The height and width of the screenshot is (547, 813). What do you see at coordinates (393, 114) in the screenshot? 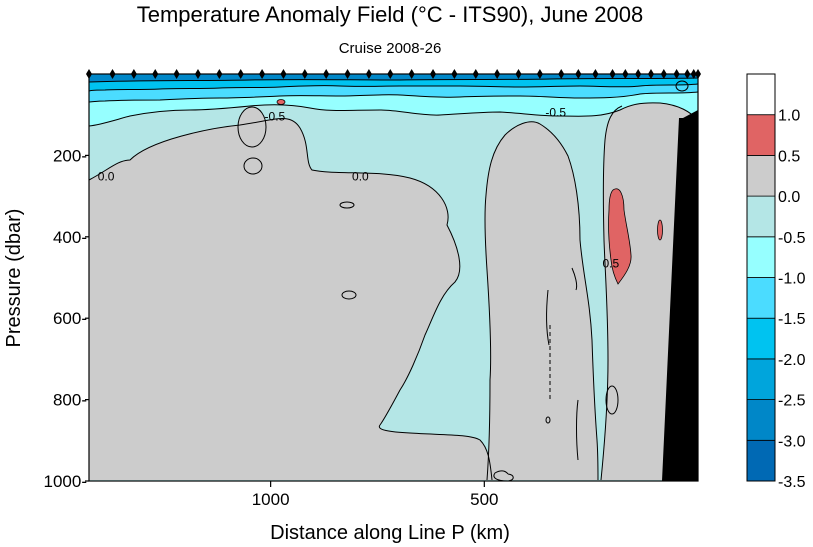
I see `contour-line-neg-0p5` at bounding box center [393, 114].